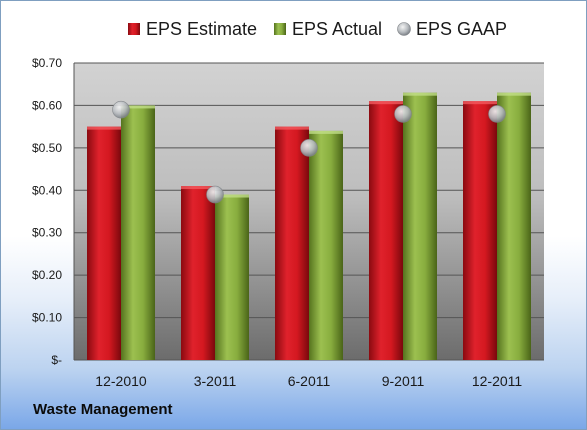  Describe the element at coordinates (47, 148) in the screenshot. I see `y-tick-label: $0.50` at that location.